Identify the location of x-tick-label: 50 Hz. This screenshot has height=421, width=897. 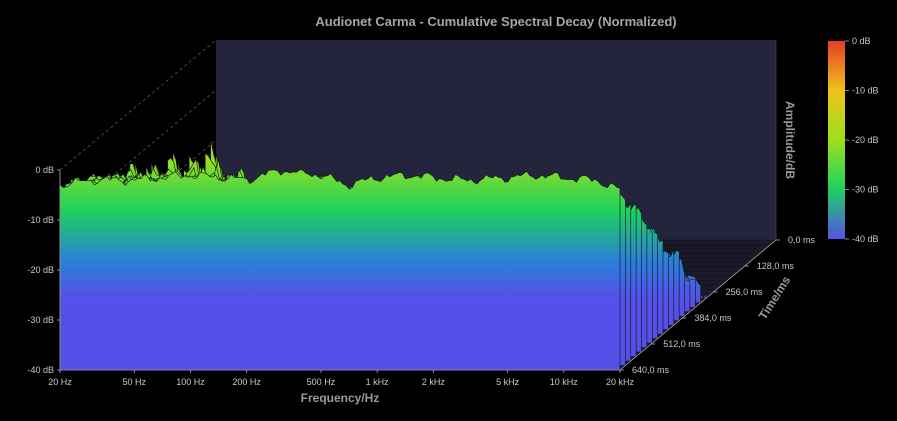
(135, 382).